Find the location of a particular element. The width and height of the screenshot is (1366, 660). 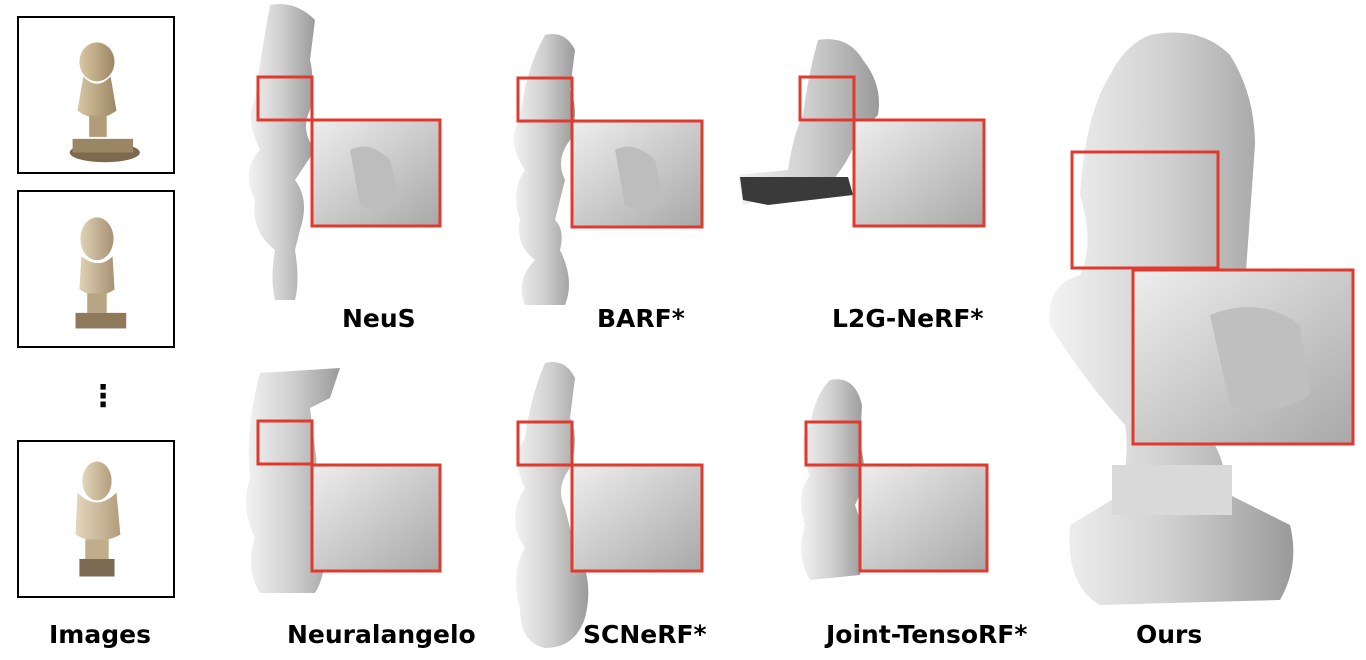

scnerf-label: SCNeRF* is located at coordinates (645, 634).